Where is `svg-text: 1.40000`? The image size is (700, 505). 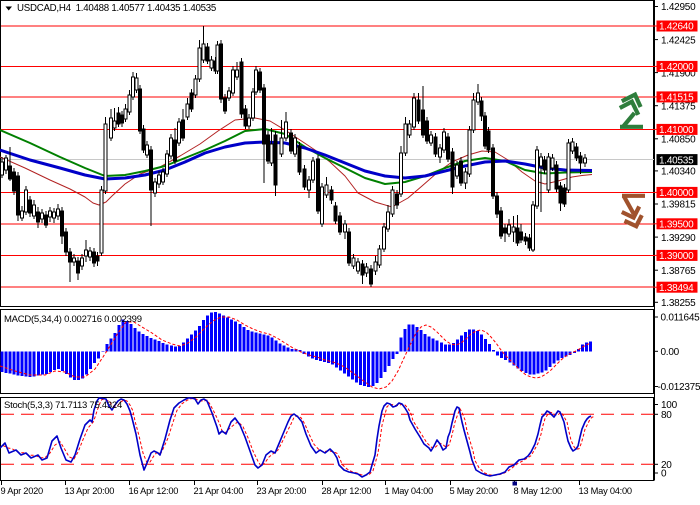 svg-text: 1.40000 is located at coordinates (676, 193).